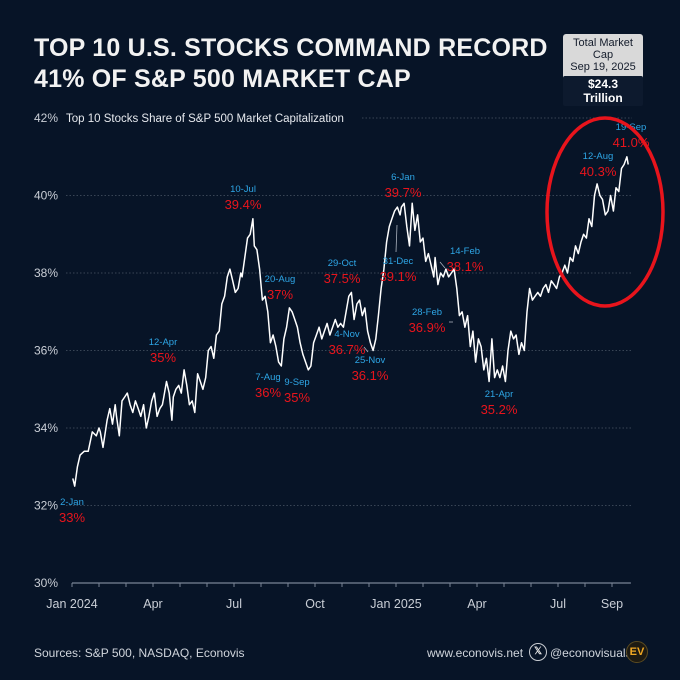  I want to click on annotation-value: 37.5%, so click(342, 278).